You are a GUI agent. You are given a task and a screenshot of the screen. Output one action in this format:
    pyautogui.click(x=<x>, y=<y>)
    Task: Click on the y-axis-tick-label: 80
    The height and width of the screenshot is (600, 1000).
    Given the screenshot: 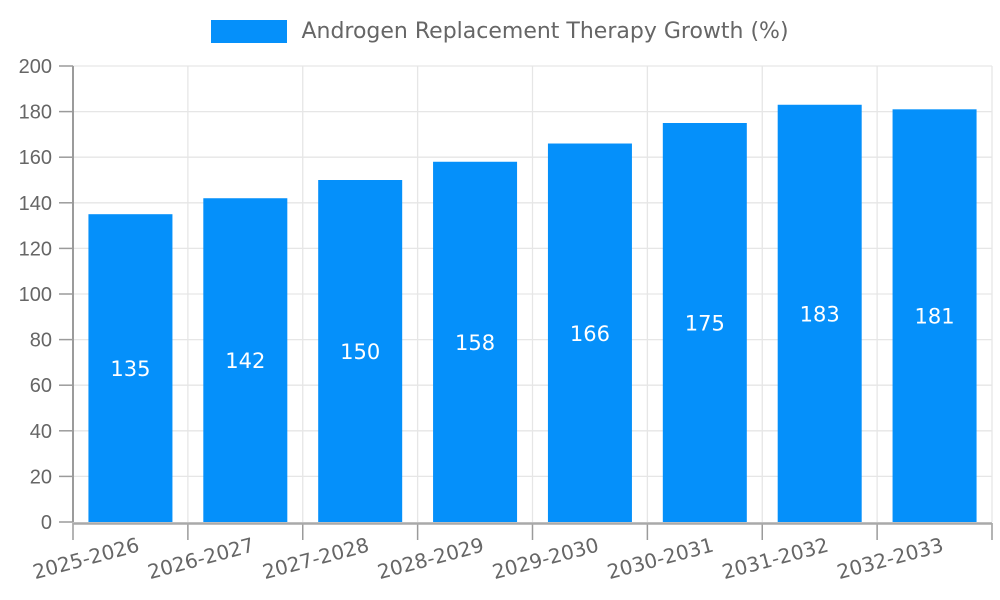 What is the action you would take?
    pyautogui.click(x=41, y=341)
    